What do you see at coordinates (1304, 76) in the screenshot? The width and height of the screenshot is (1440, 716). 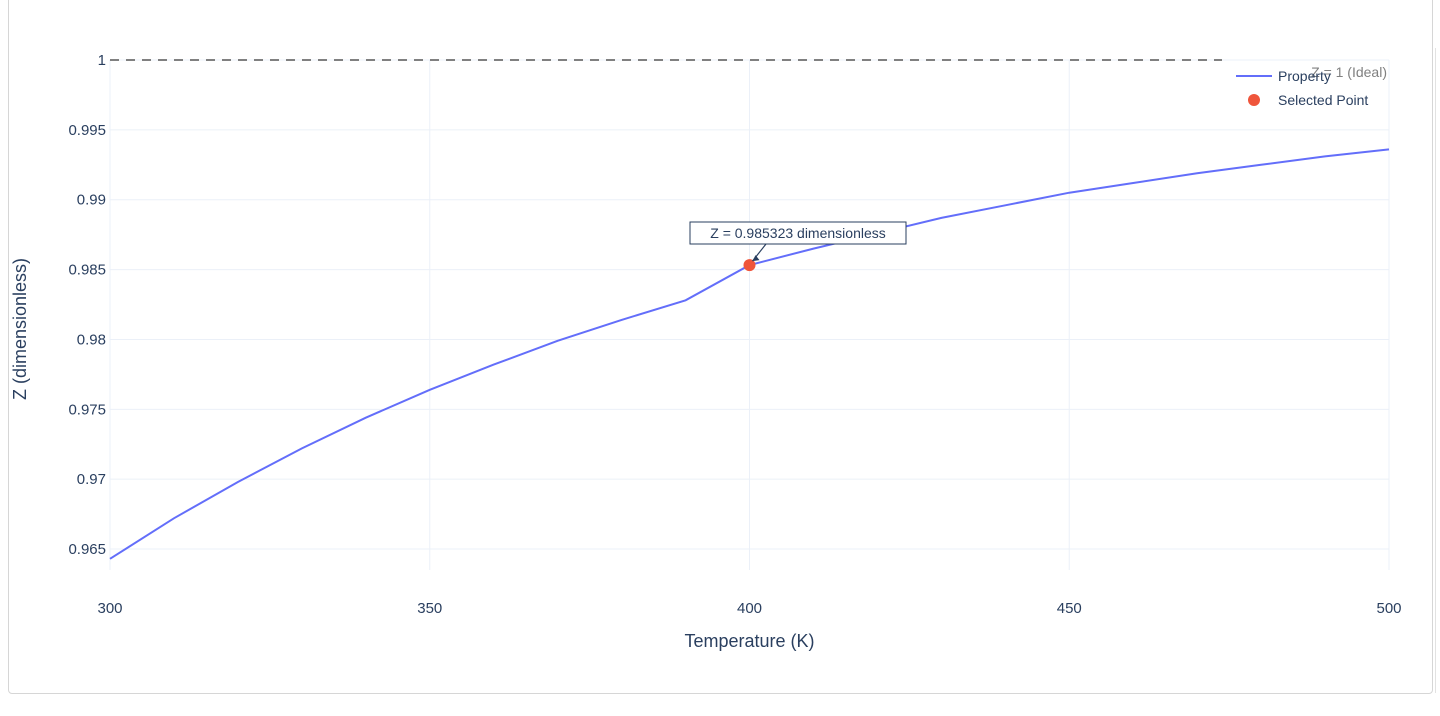 I see `legend-label-property: Property` at bounding box center [1304, 76].